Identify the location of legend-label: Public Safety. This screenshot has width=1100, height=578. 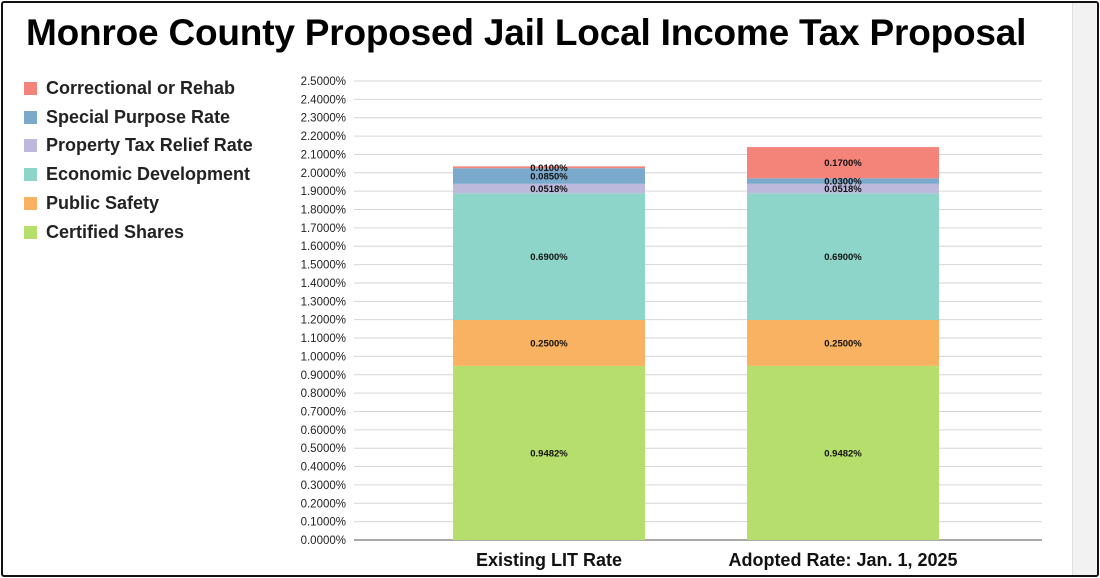
(103, 203).